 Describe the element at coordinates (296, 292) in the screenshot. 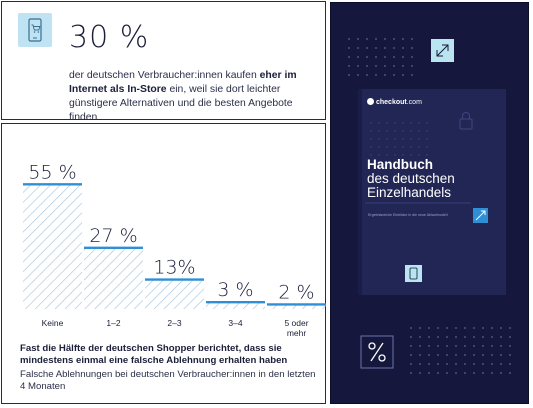

I see `data-label-4: 2 %` at that location.